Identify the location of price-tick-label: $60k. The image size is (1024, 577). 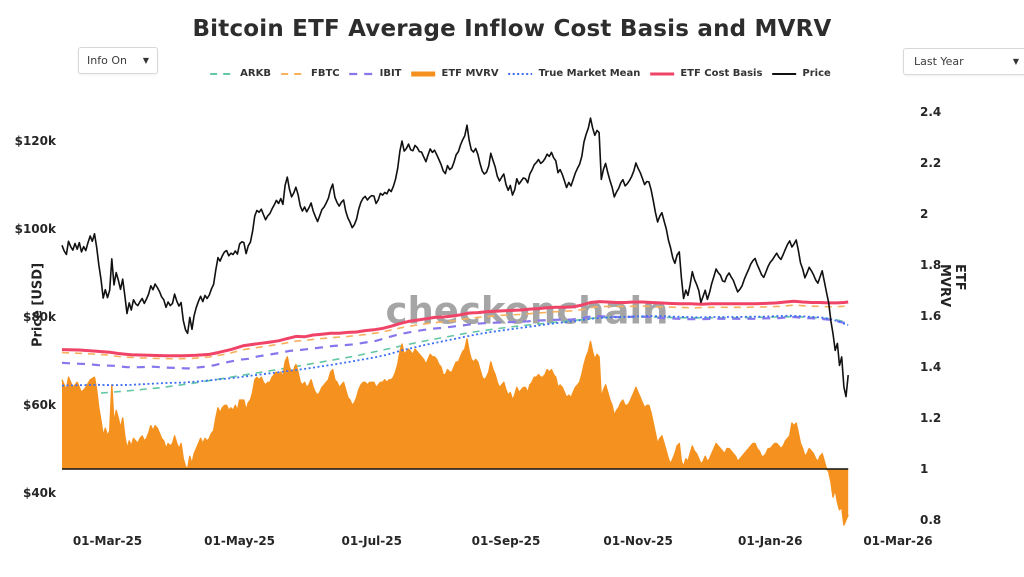
(40, 405).